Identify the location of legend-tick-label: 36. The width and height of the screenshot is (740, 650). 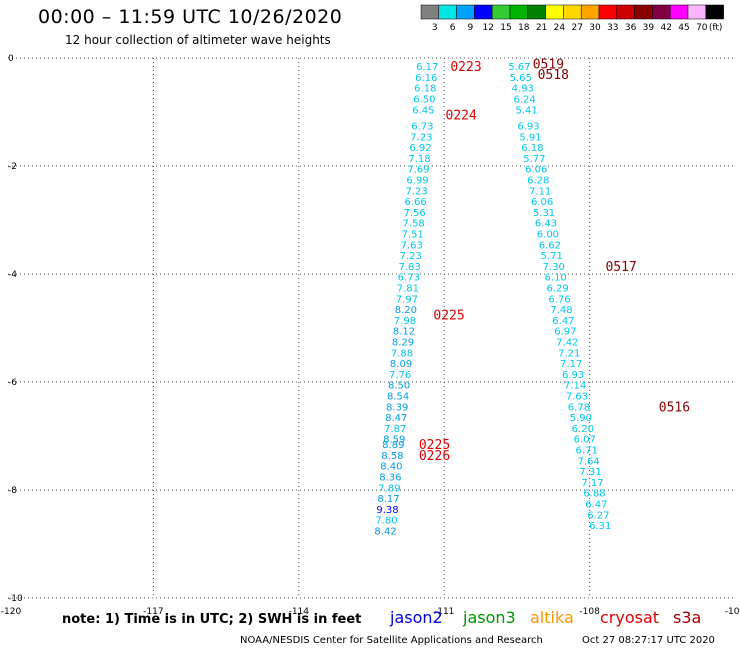
(631, 28).